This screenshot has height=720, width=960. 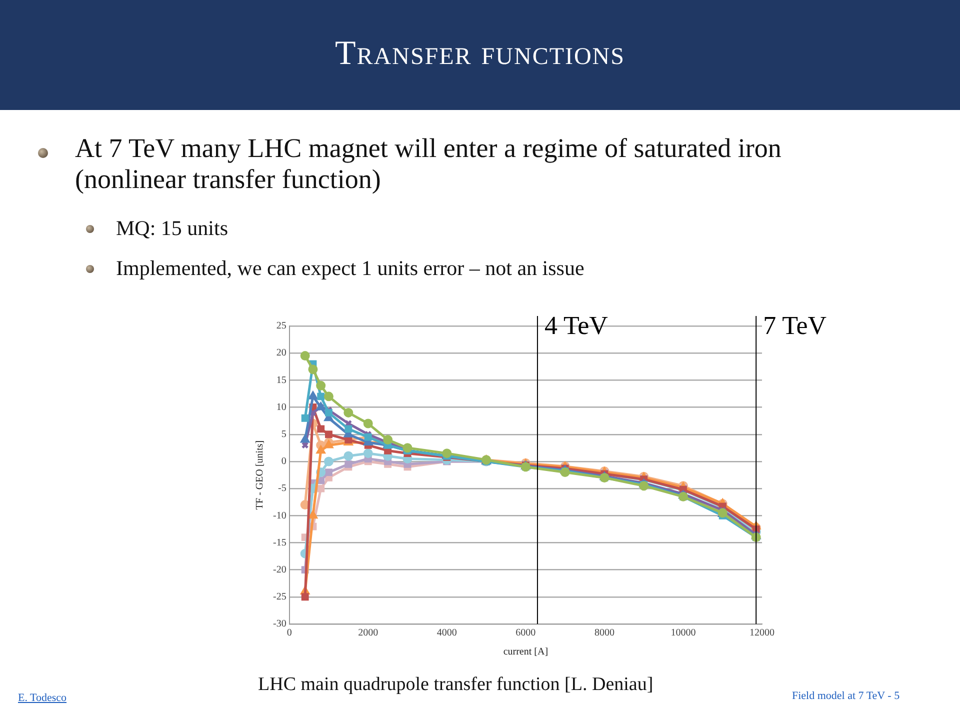 What do you see at coordinates (282, 488) in the screenshot?
I see `y-tick-label: -5` at bounding box center [282, 488].